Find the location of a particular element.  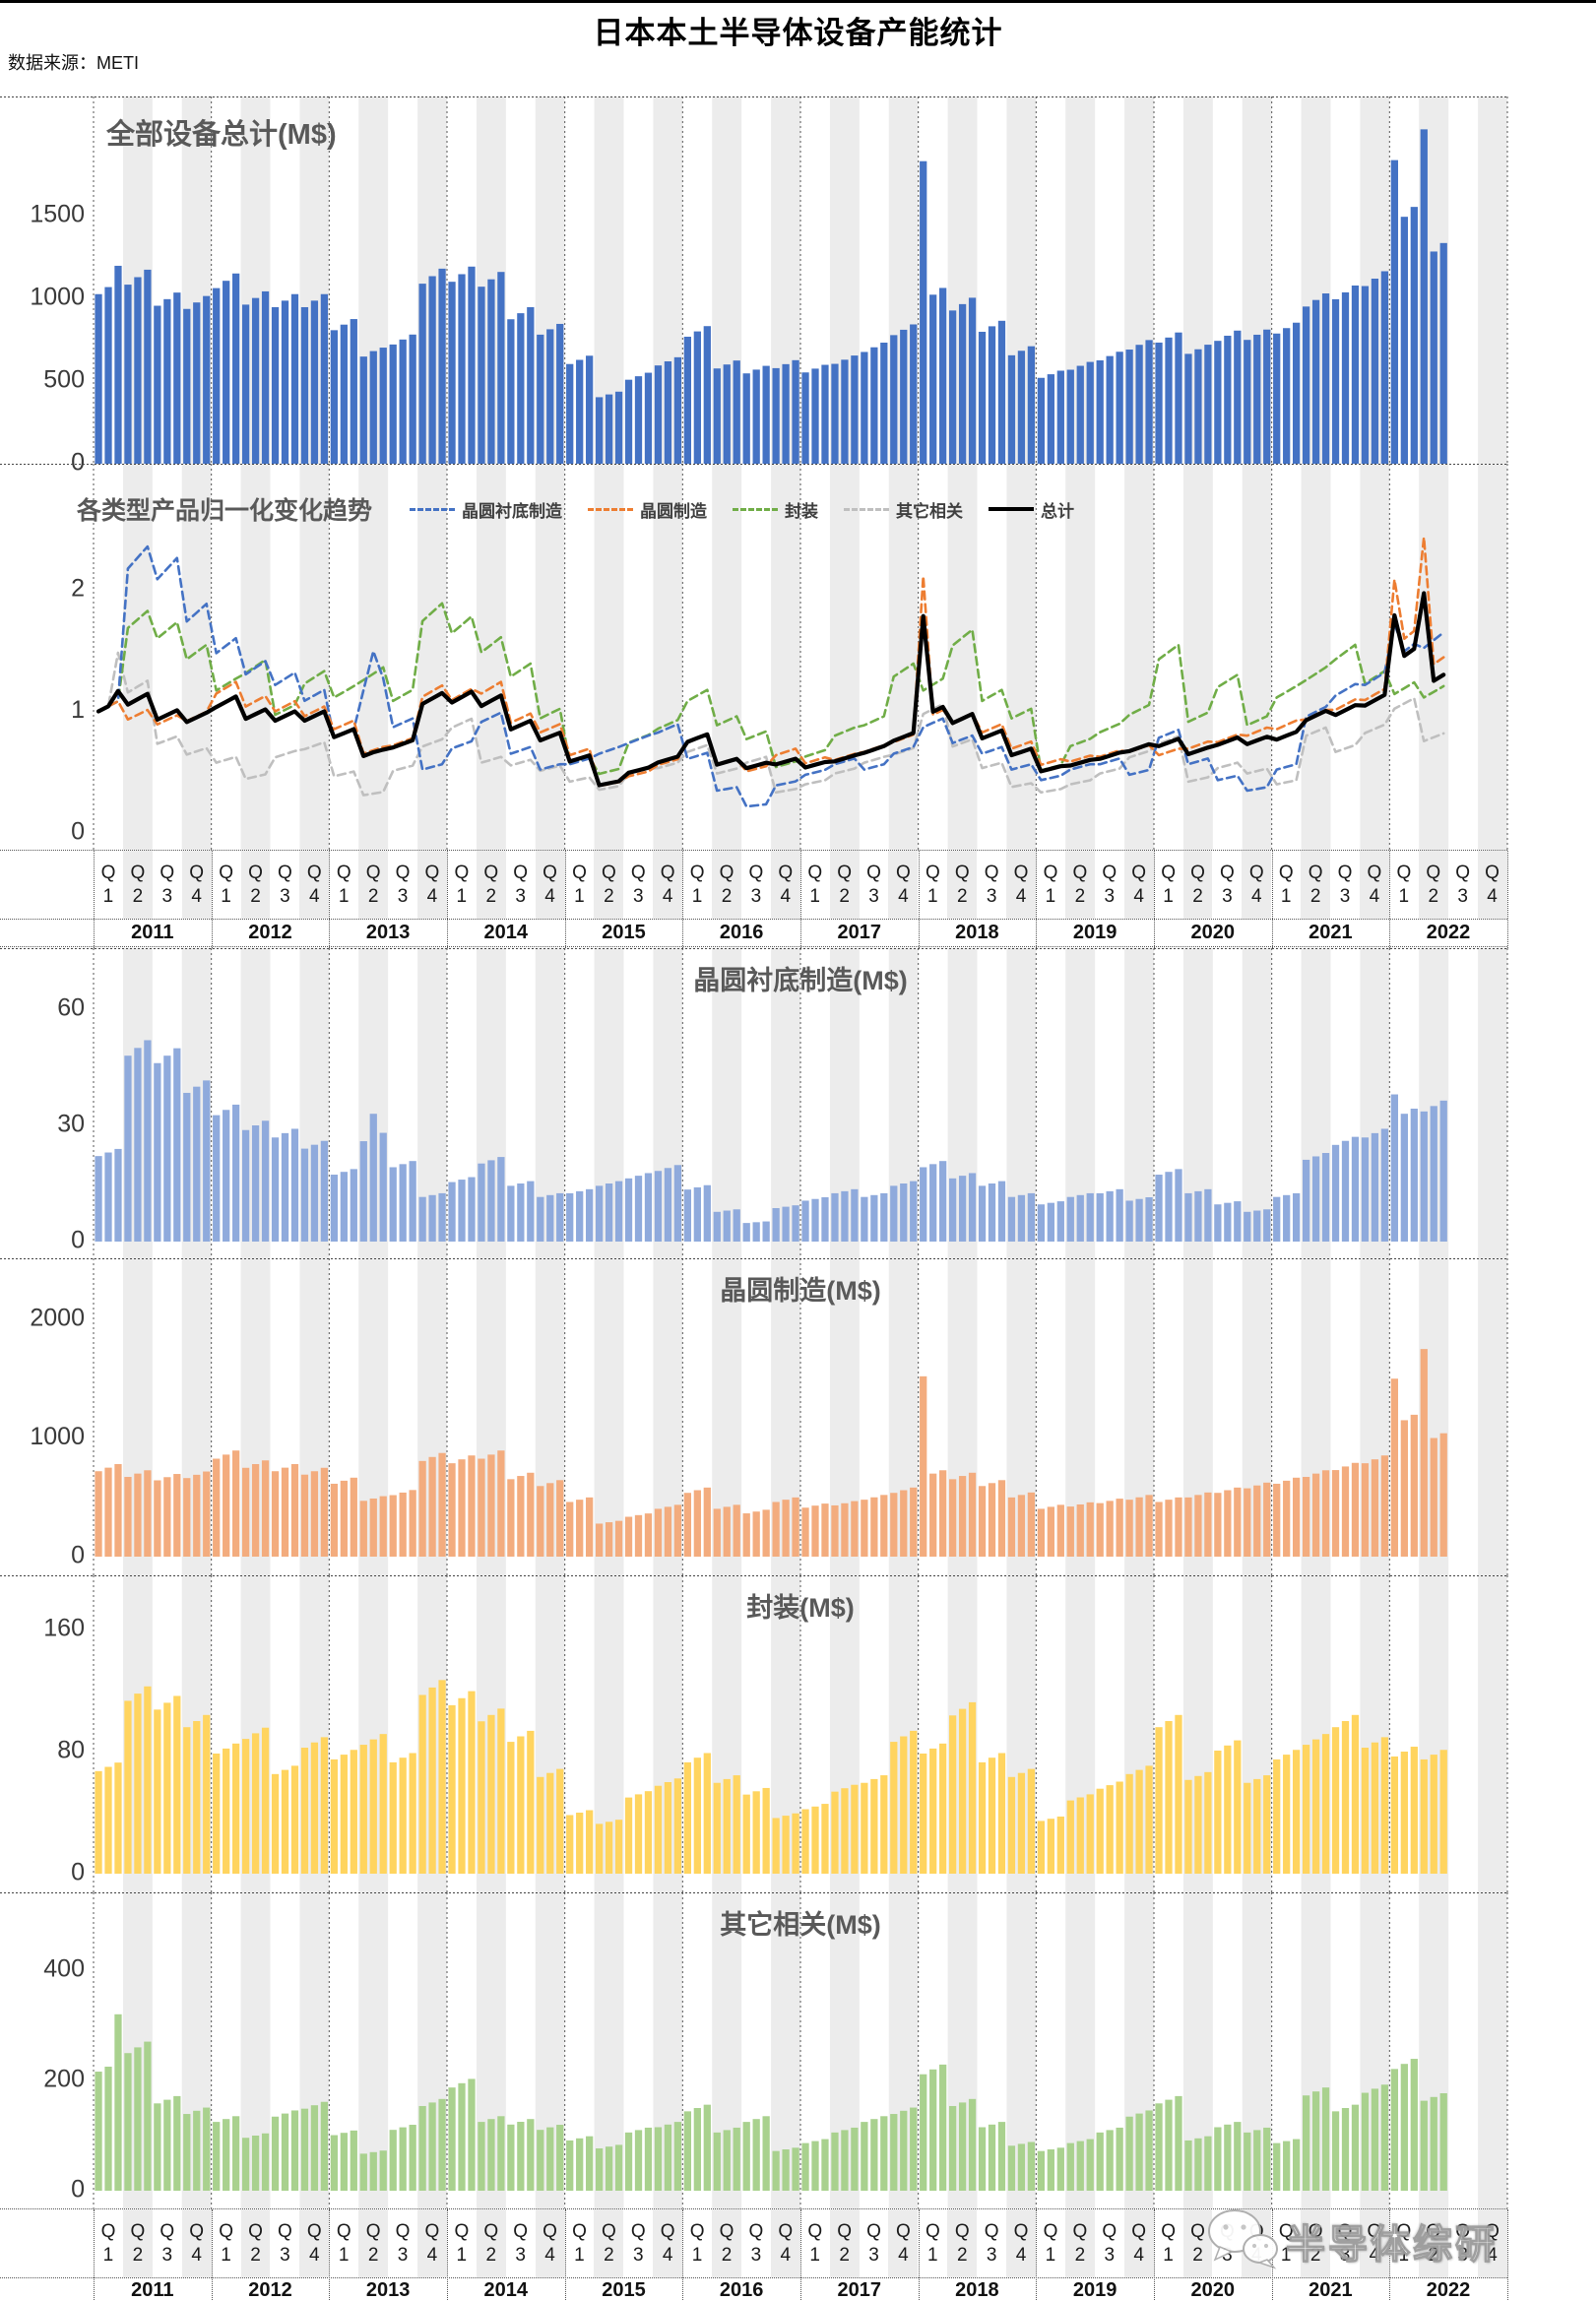

svg-text: 1000 is located at coordinates (57, 297).